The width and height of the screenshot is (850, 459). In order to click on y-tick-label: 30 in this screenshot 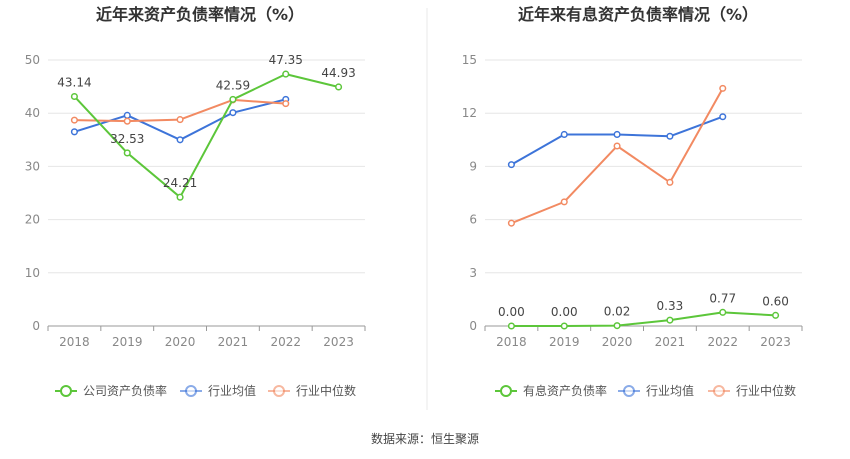, I will do `click(32, 166)`.